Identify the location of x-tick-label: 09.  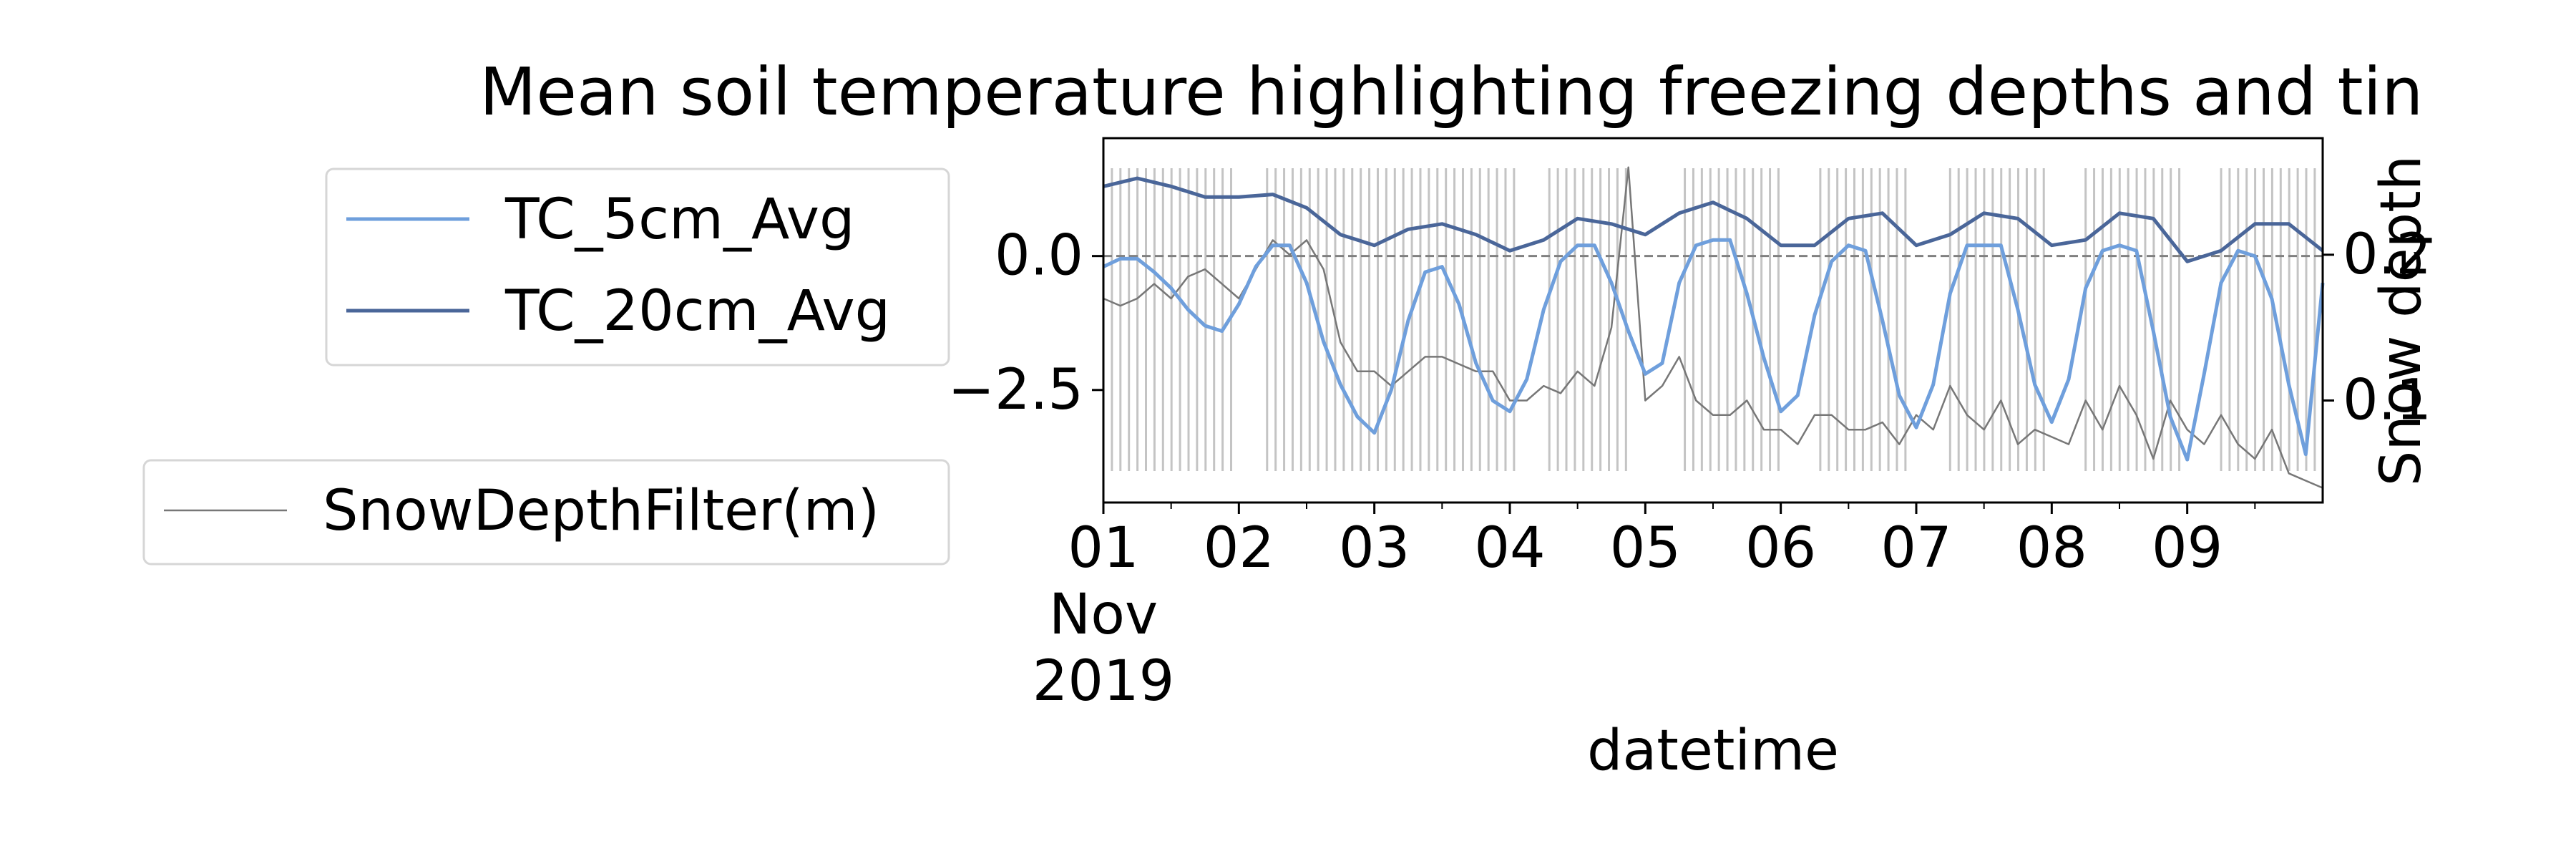
(2187, 548).